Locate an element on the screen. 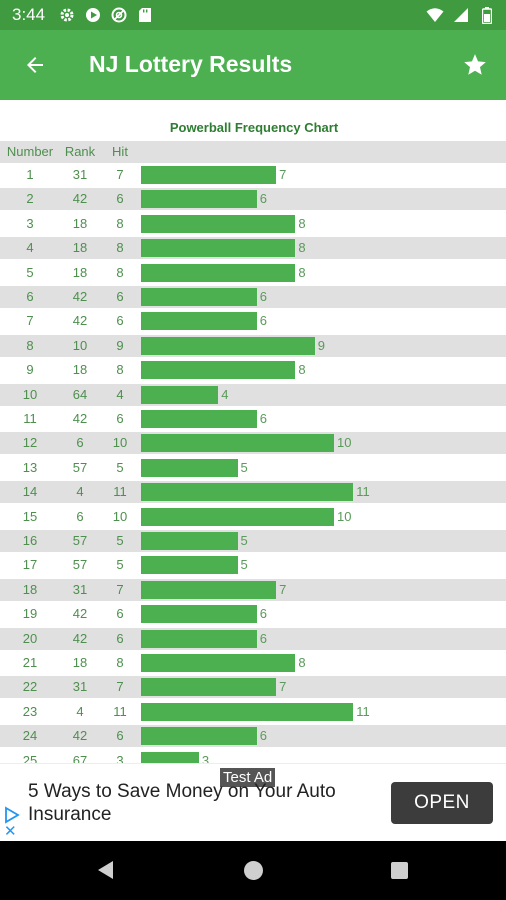 The height and width of the screenshot is (900, 506). notification-icons is located at coordinates (106, 15).